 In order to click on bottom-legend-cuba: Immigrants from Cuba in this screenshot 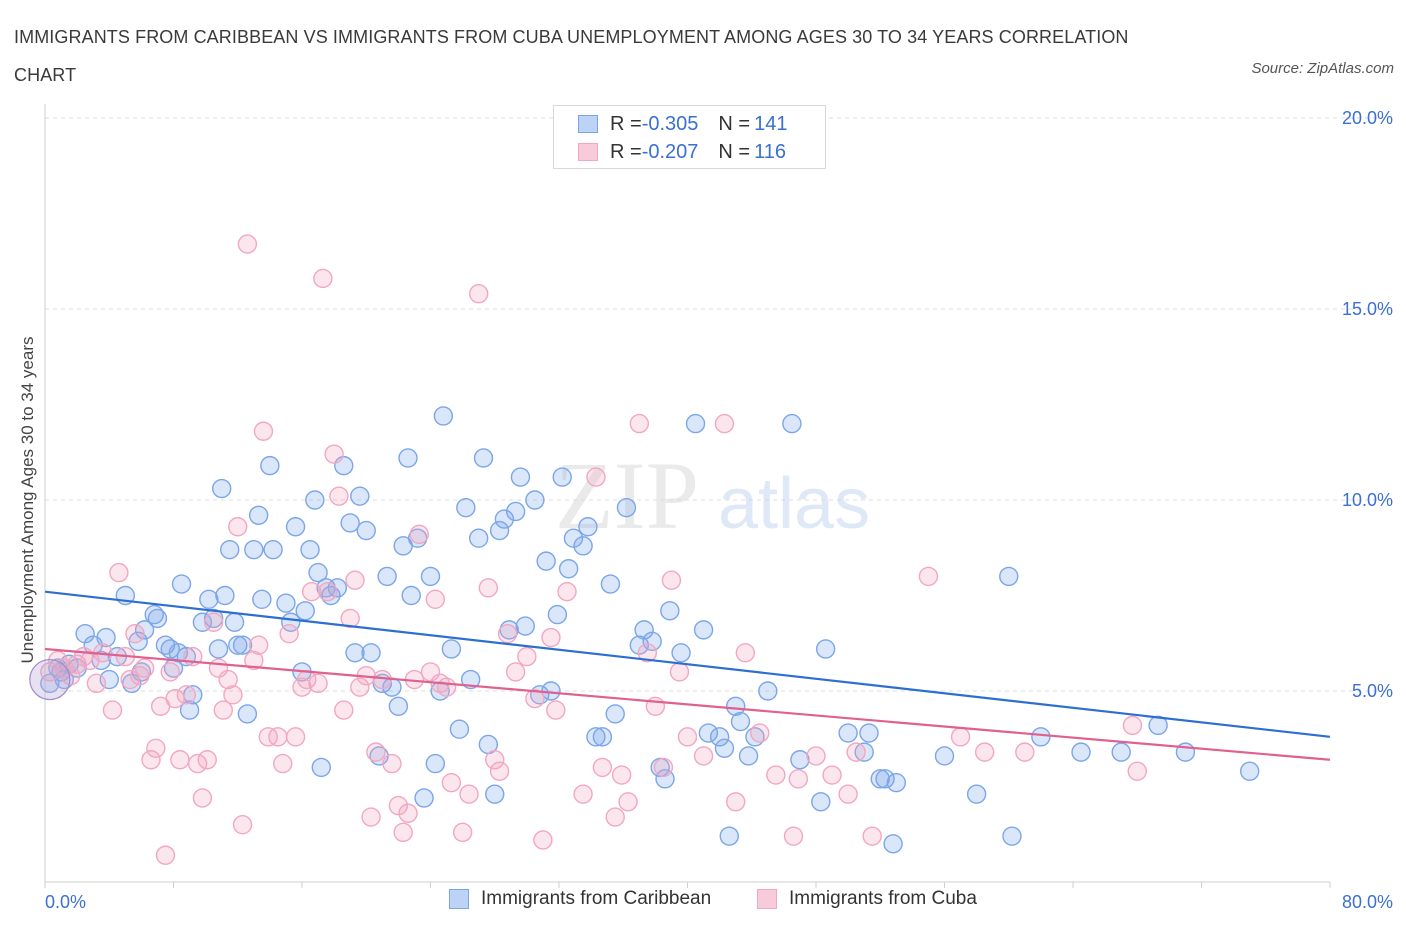, I will do `click(867, 899)`.